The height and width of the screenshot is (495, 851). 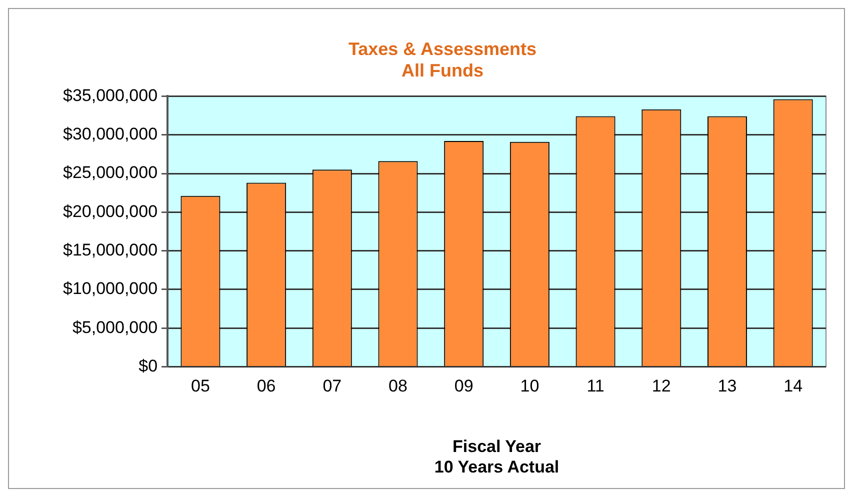 I want to click on y-tick-label: $10,000,000, so click(x=110, y=288).